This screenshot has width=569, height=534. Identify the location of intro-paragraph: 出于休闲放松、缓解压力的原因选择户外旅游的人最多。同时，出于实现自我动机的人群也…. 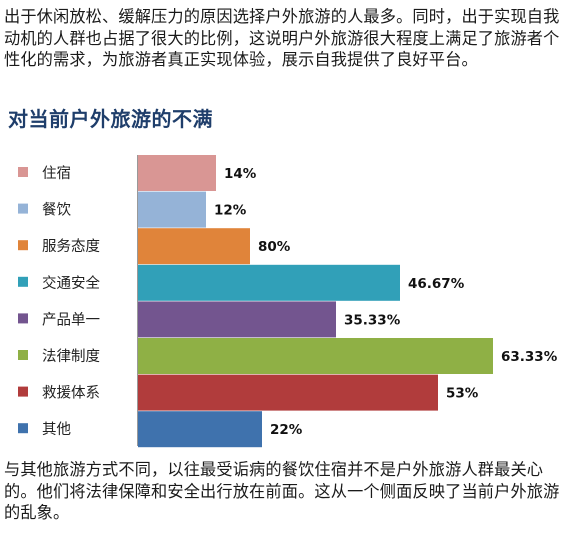
(282, 38).